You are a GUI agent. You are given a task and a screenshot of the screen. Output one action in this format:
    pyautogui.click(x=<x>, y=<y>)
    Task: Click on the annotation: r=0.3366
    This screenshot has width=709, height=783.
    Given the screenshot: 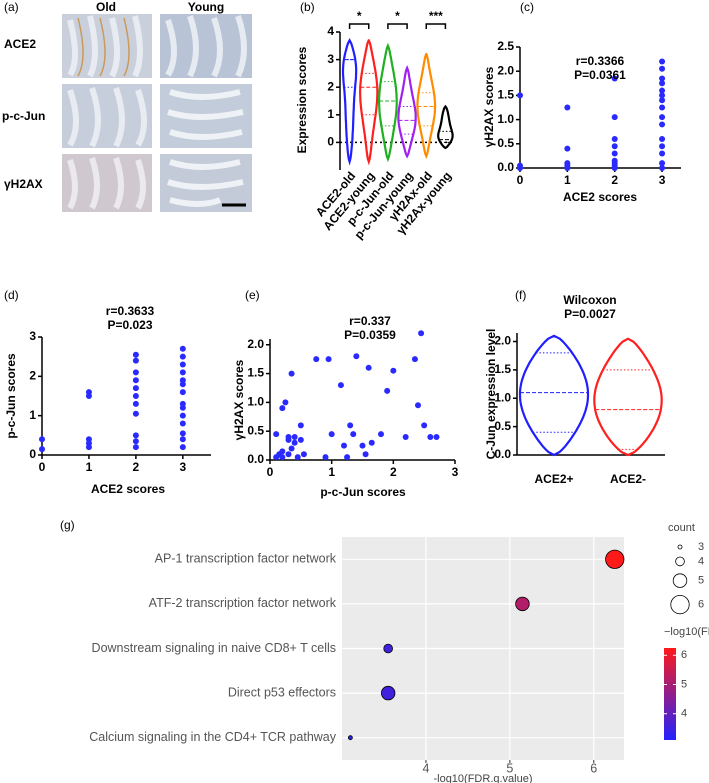 What is the action you would take?
    pyautogui.click(x=600, y=61)
    